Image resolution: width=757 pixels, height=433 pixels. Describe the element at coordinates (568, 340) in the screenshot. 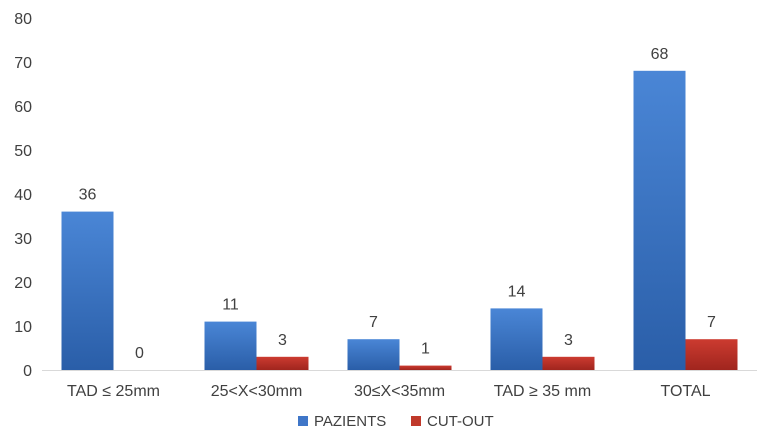

I see `data-label-cut-out-tad-35-mm: 3` at that location.